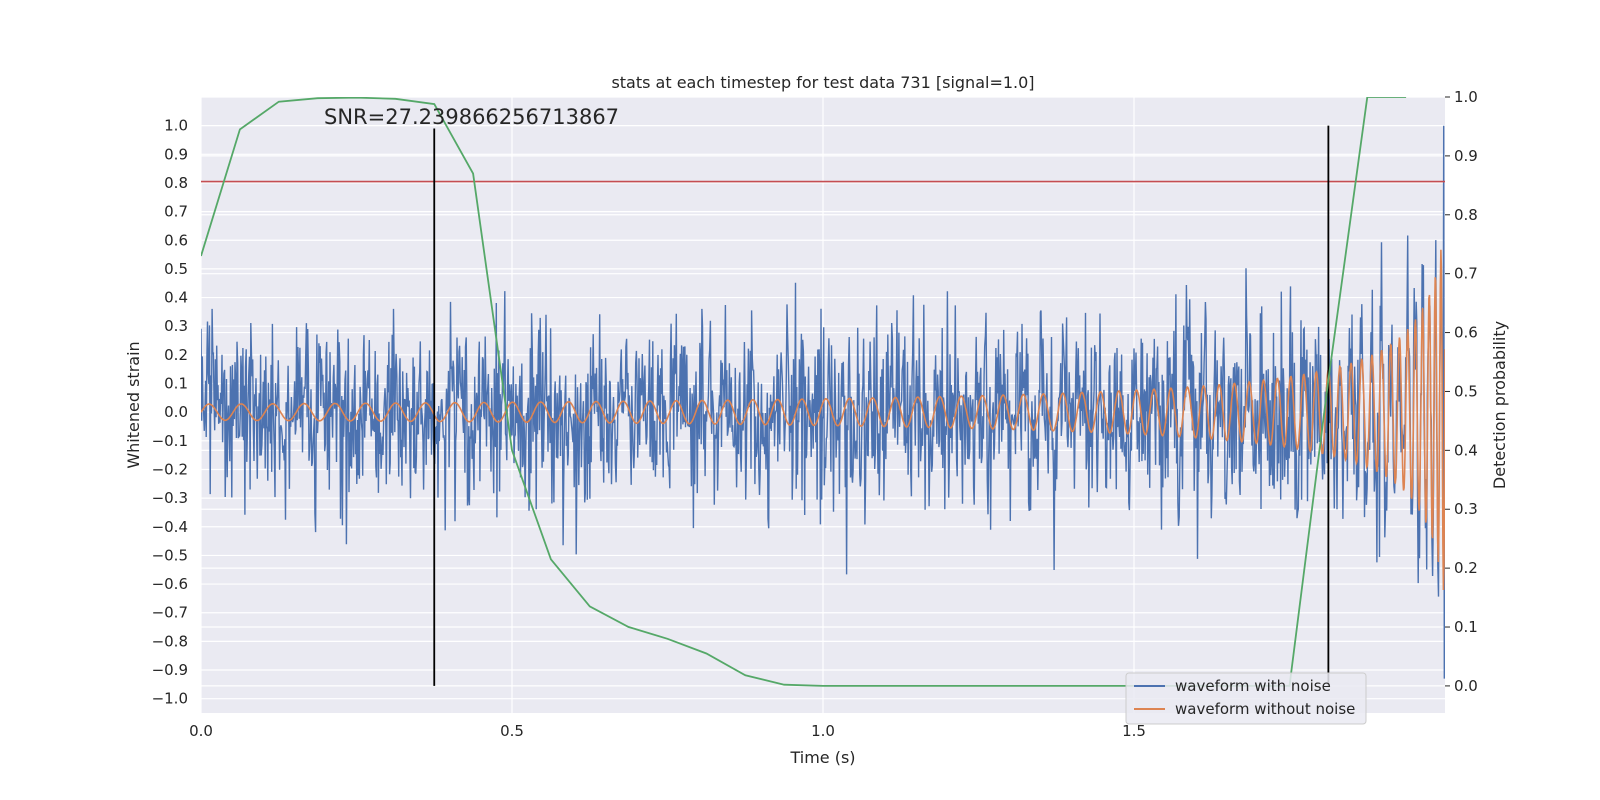 The width and height of the screenshot is (1600, 800). What do you see at coordinates (1466, 156) in the screenshot?
I see `y2-tick-label: 0.9` at bounding box center [1466, 156].